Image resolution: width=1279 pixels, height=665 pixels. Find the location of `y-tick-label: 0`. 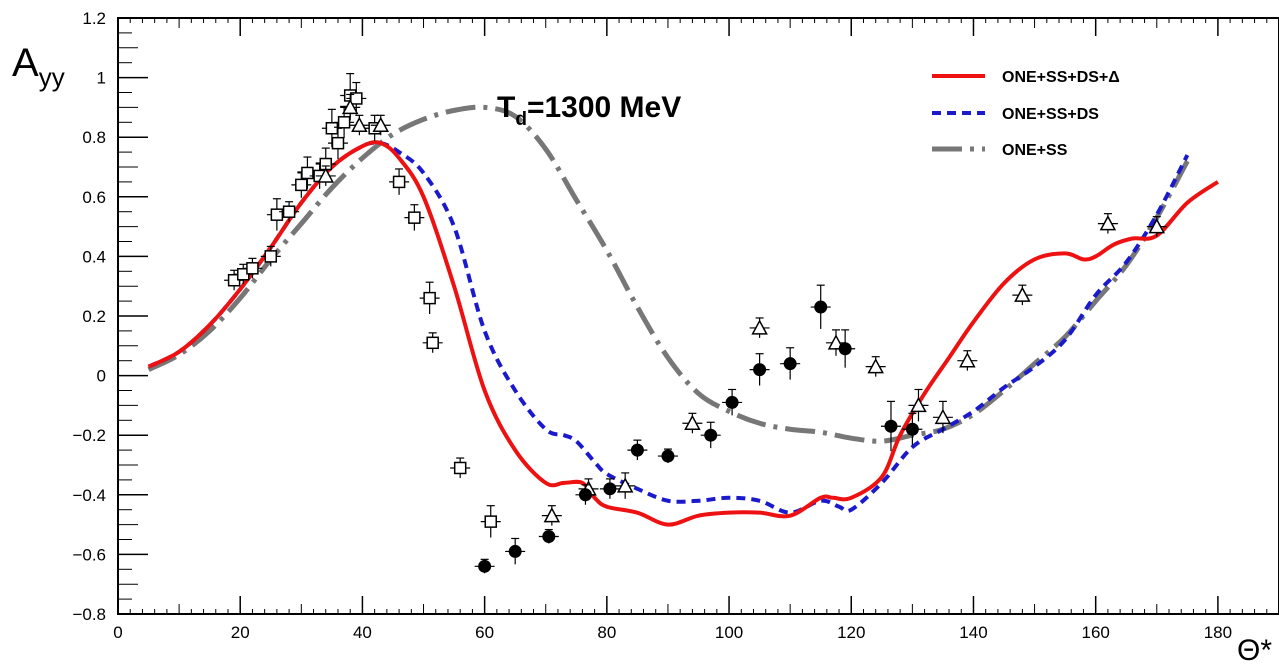

y-tick-label: 0 is located at coordinates (101, 376).